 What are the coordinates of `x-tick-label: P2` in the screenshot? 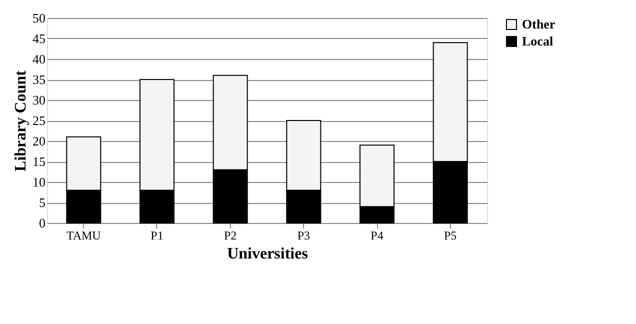 It's located at (230, 235).